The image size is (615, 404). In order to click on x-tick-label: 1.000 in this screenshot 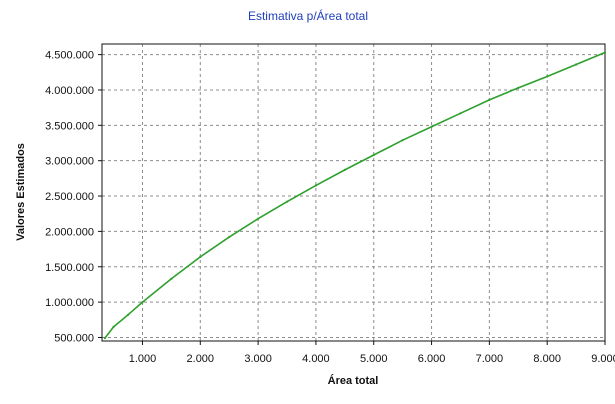, I will do `click(143, 359)`.